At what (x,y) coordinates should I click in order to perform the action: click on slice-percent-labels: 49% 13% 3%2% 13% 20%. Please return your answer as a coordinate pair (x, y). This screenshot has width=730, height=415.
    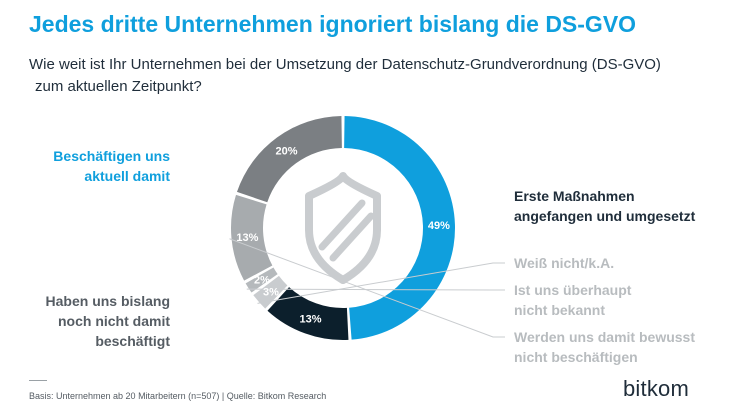
    Looking at the image, I should click on (343, 235).